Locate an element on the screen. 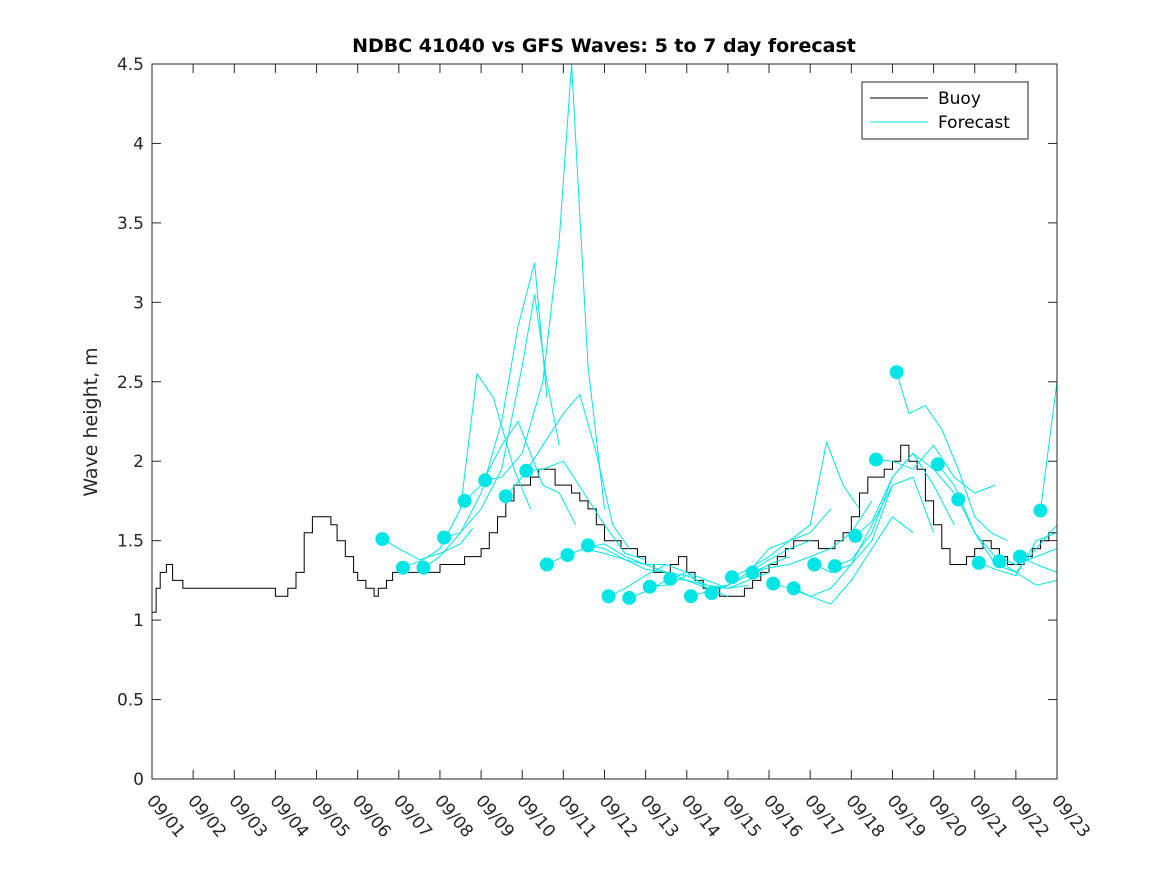  y-tick-label: 4 is located at coordinates (138, 144).